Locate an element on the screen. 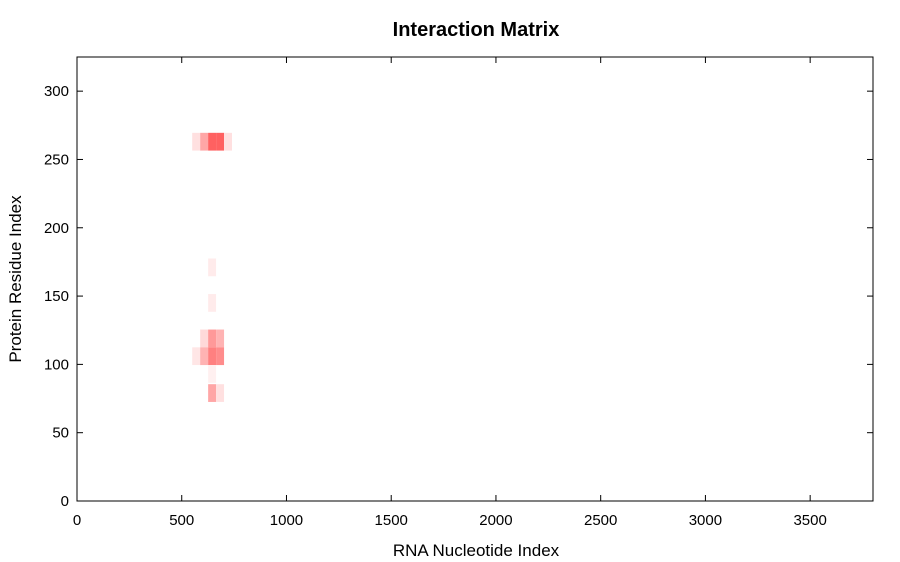 Image resolution: width=900 pixels, height=562 pixels. x-tick-label: 3500 is located at coordinates (809, 520).